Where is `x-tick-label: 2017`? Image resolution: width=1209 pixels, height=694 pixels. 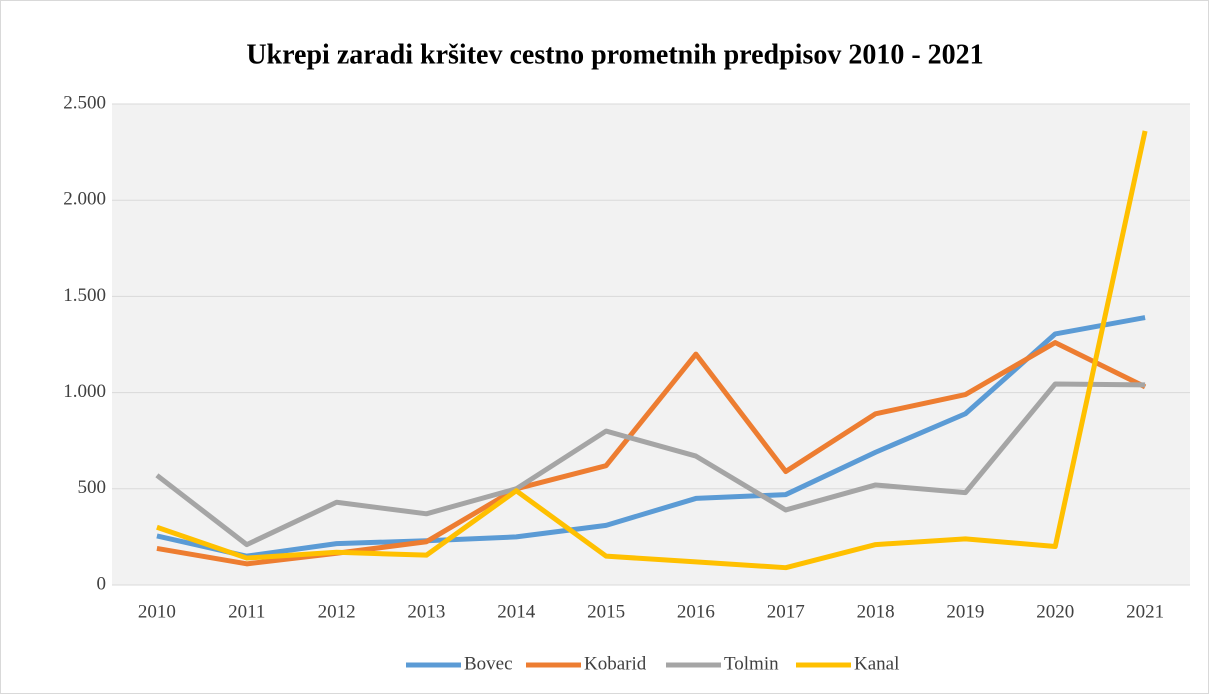
x-tick-label: 2017 is located at coordinates (786, 611).